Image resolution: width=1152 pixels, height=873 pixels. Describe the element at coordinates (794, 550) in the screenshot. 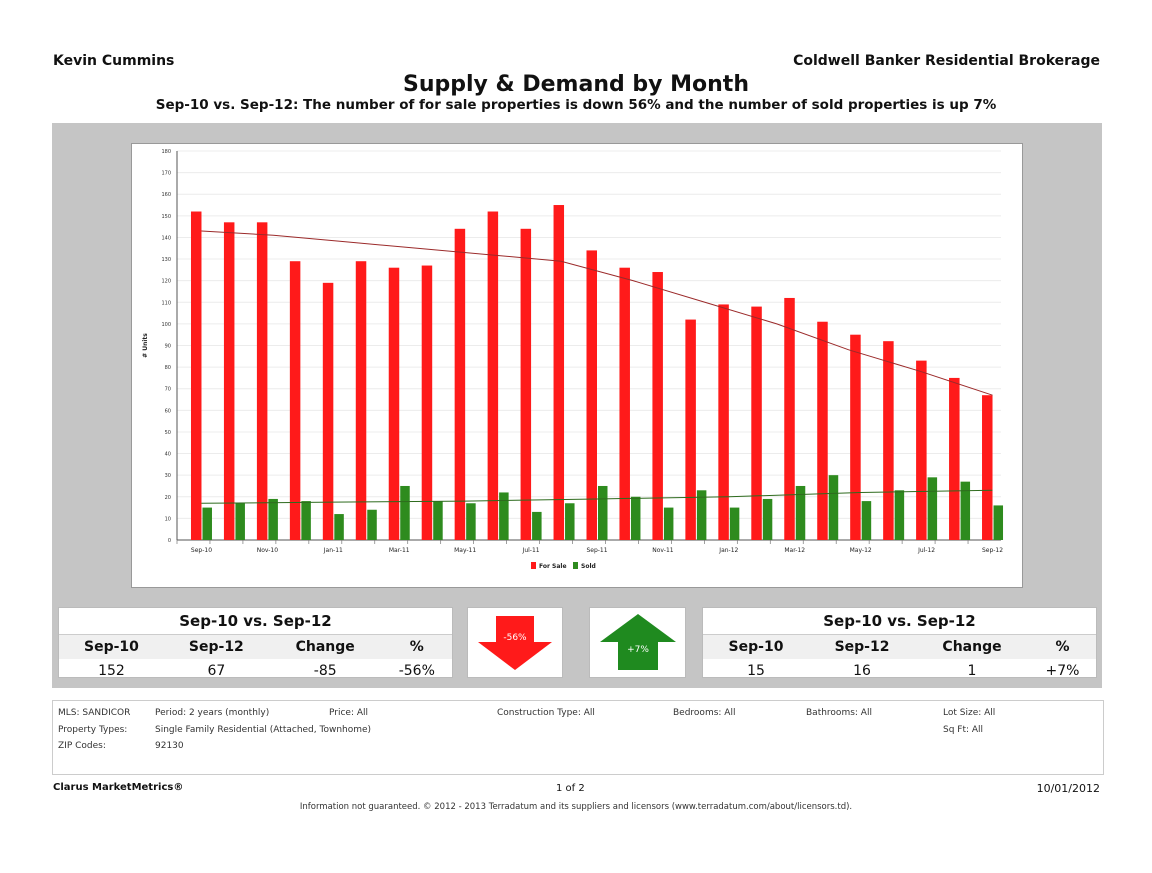

I see `x-tick-label: Mar-12` at that location.